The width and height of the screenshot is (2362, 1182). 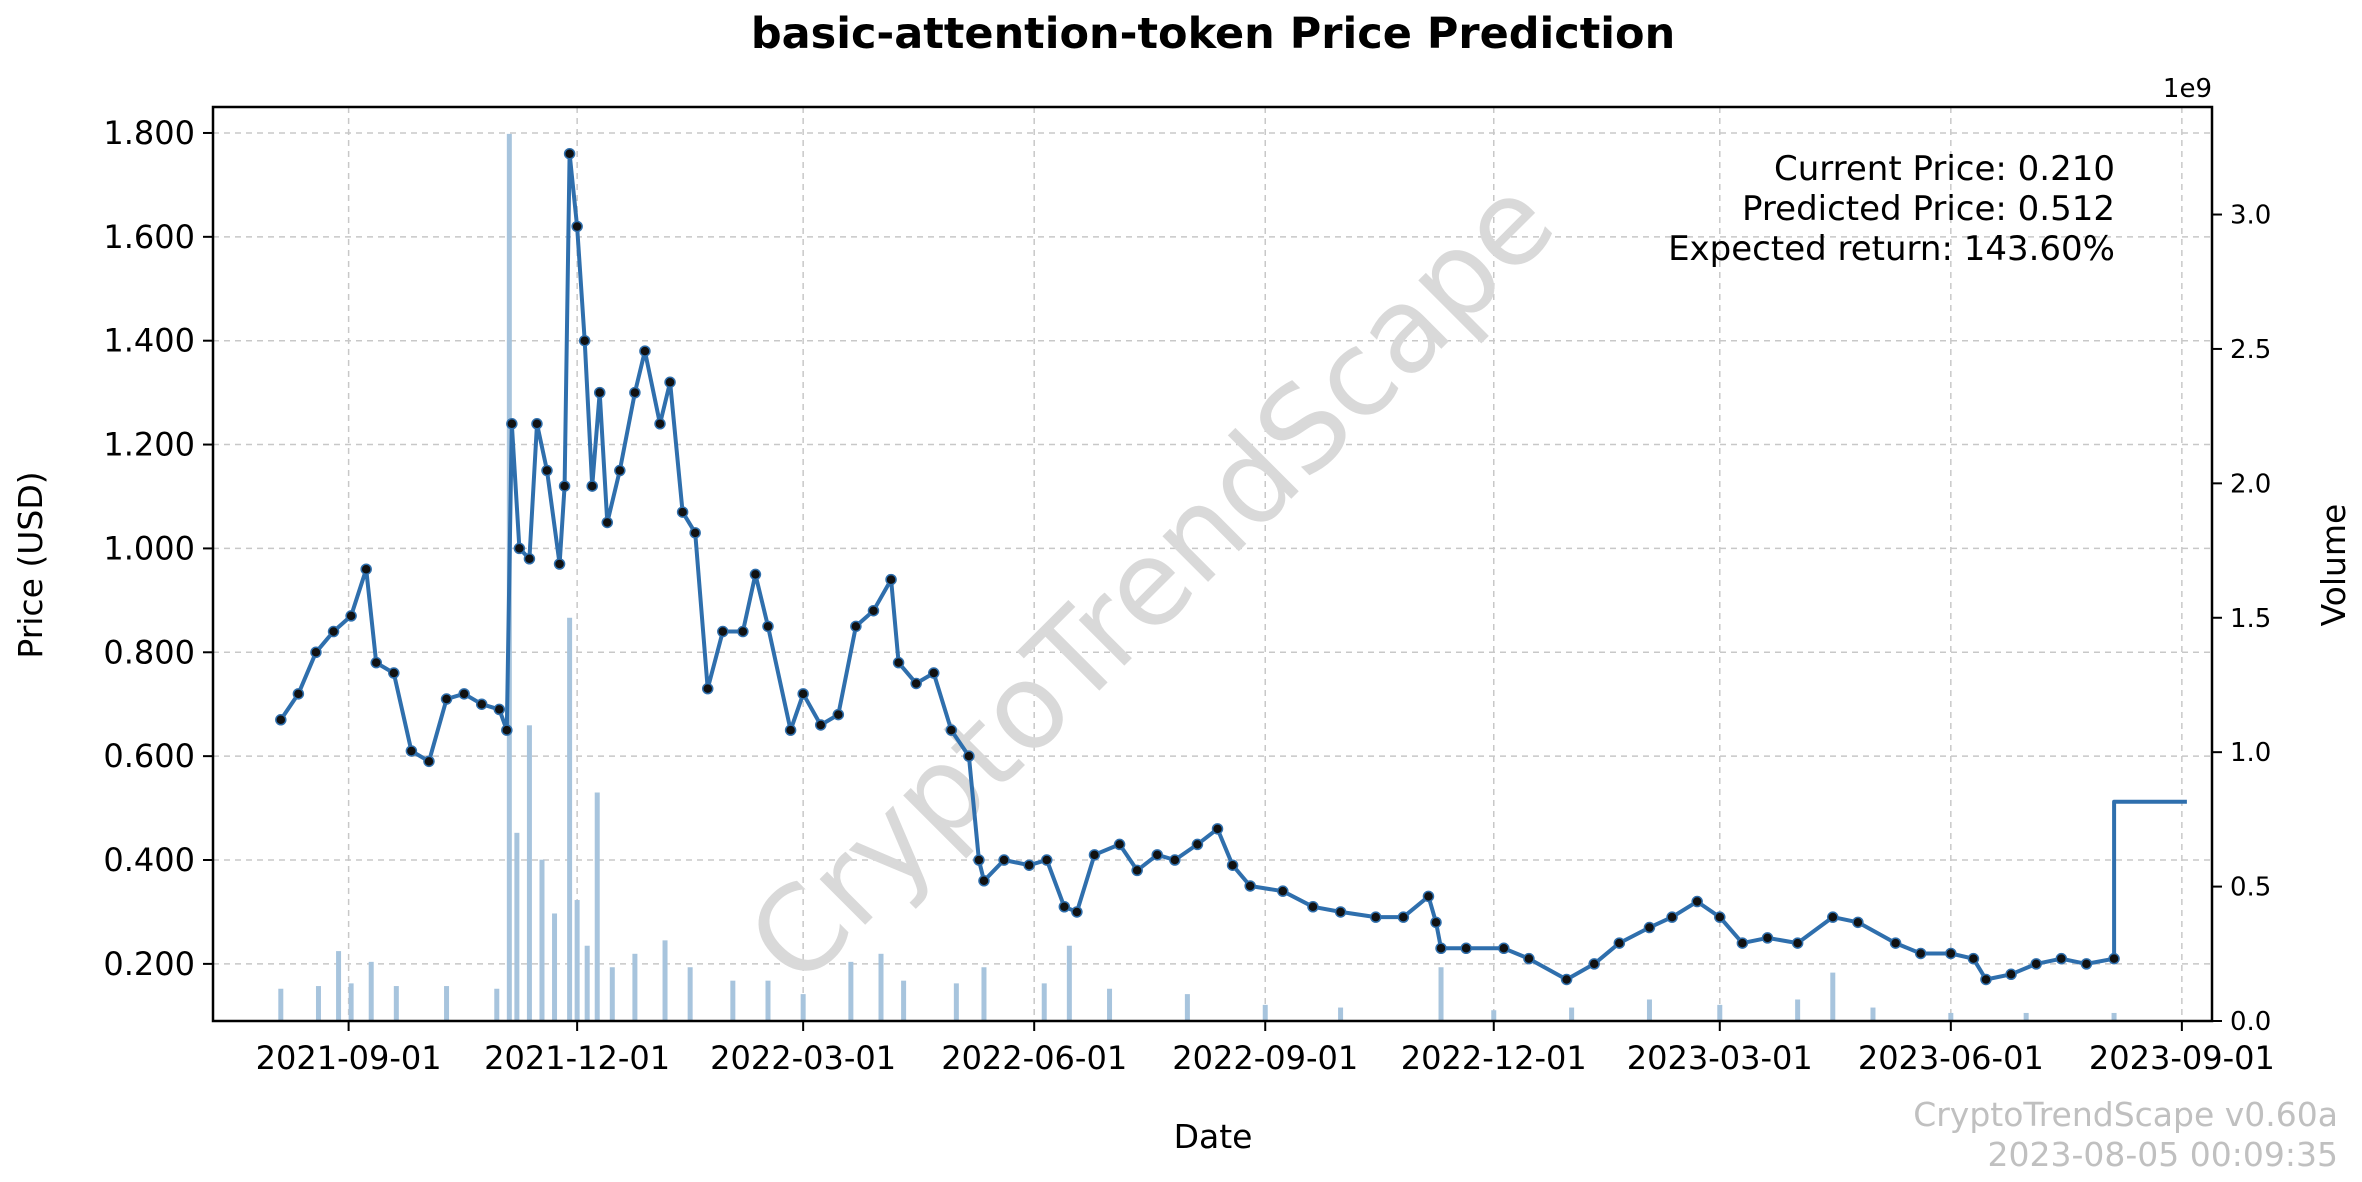 I want to click on y2-tick-label: 2.0, so click(x=2250, y=484).